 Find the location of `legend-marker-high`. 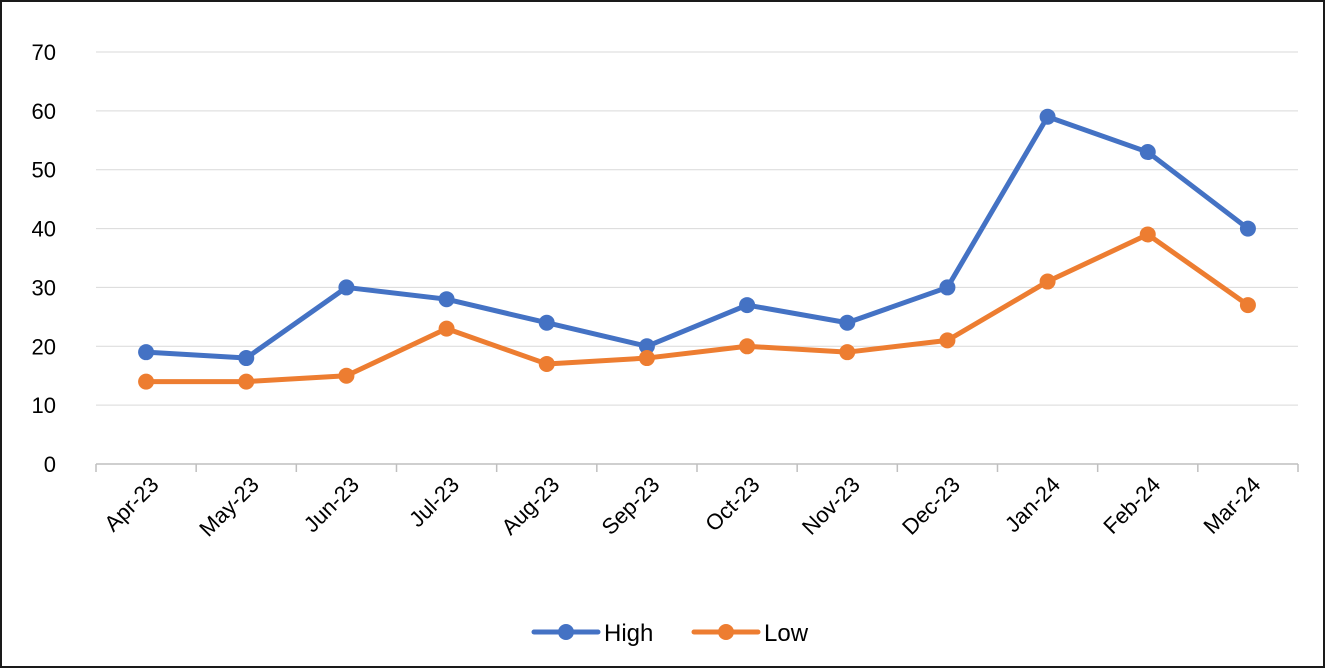

legend-marker-high is located at coordinates (566, 632).